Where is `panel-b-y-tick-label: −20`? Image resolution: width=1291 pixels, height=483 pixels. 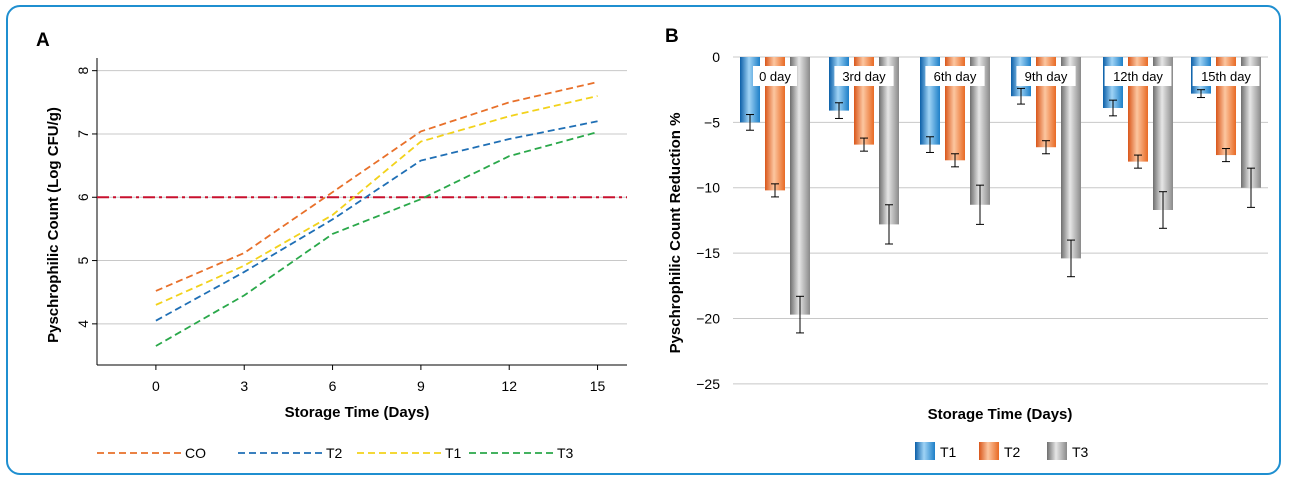
panel-b-y-tick-label: −20 is located at coordinates (708, 318).